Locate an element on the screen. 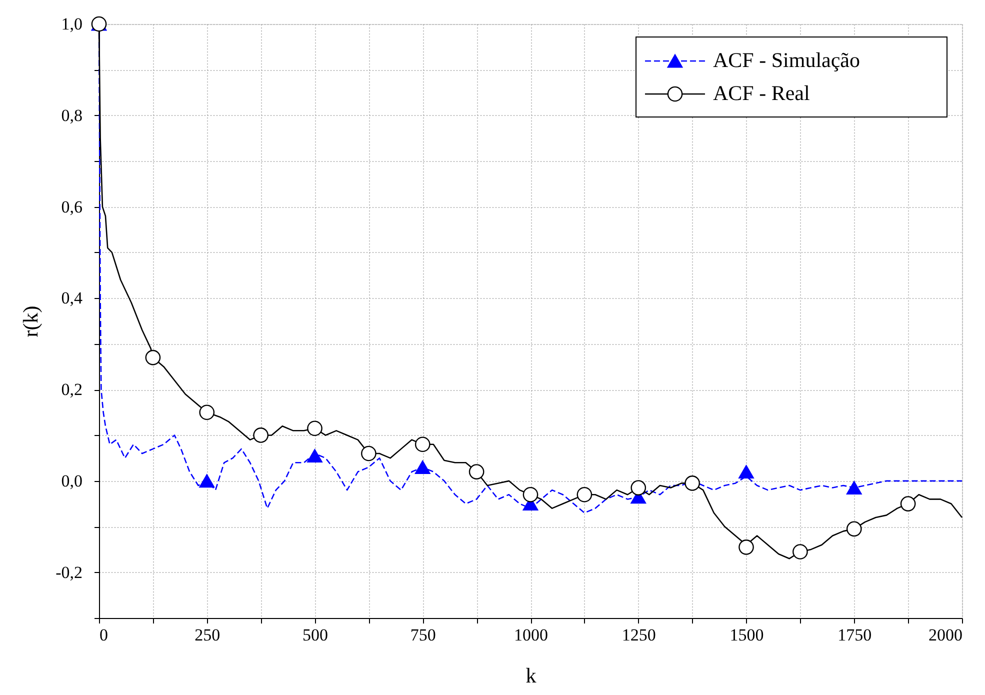 The image size is (985, 695). x-tick-label: 1000 is located at coordinates (531, 635).